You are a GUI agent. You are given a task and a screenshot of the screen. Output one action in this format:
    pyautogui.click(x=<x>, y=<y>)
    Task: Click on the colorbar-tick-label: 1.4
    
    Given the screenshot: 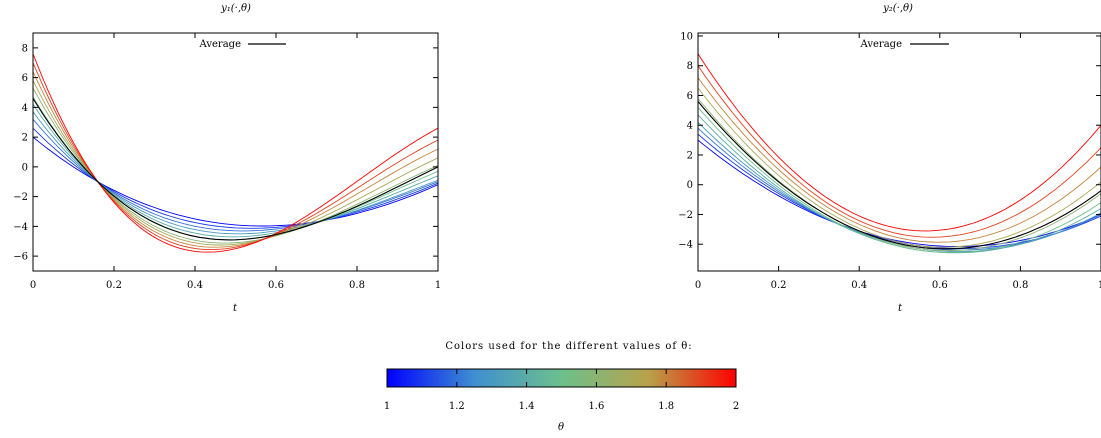 What is the action you would take?
    pyautogui.click(x=527, y=406)
    